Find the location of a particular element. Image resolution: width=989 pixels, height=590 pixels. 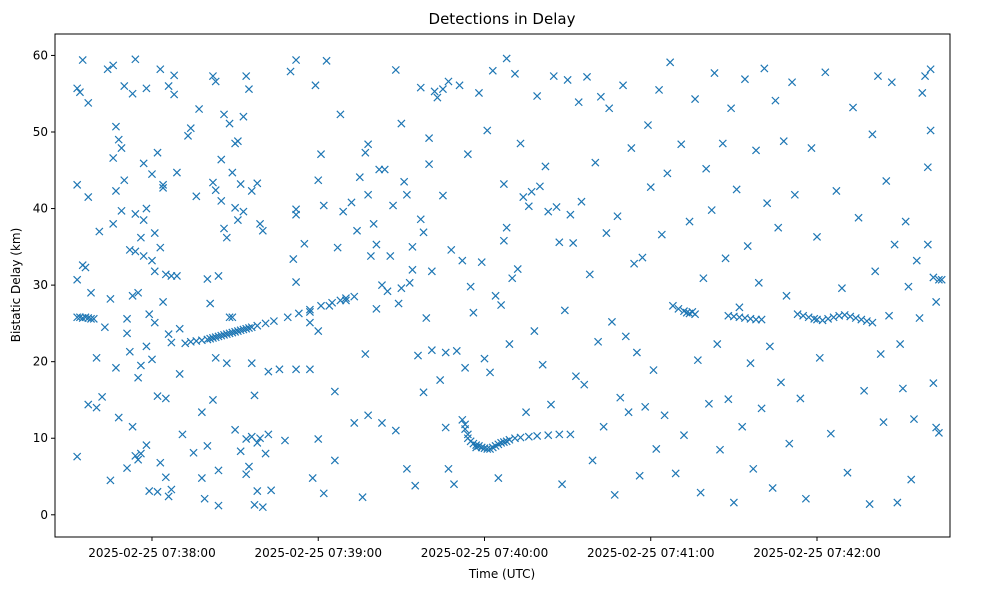

x-tick-label: 2025-02-25 07:41:00 is located at coordinates (650, 553).